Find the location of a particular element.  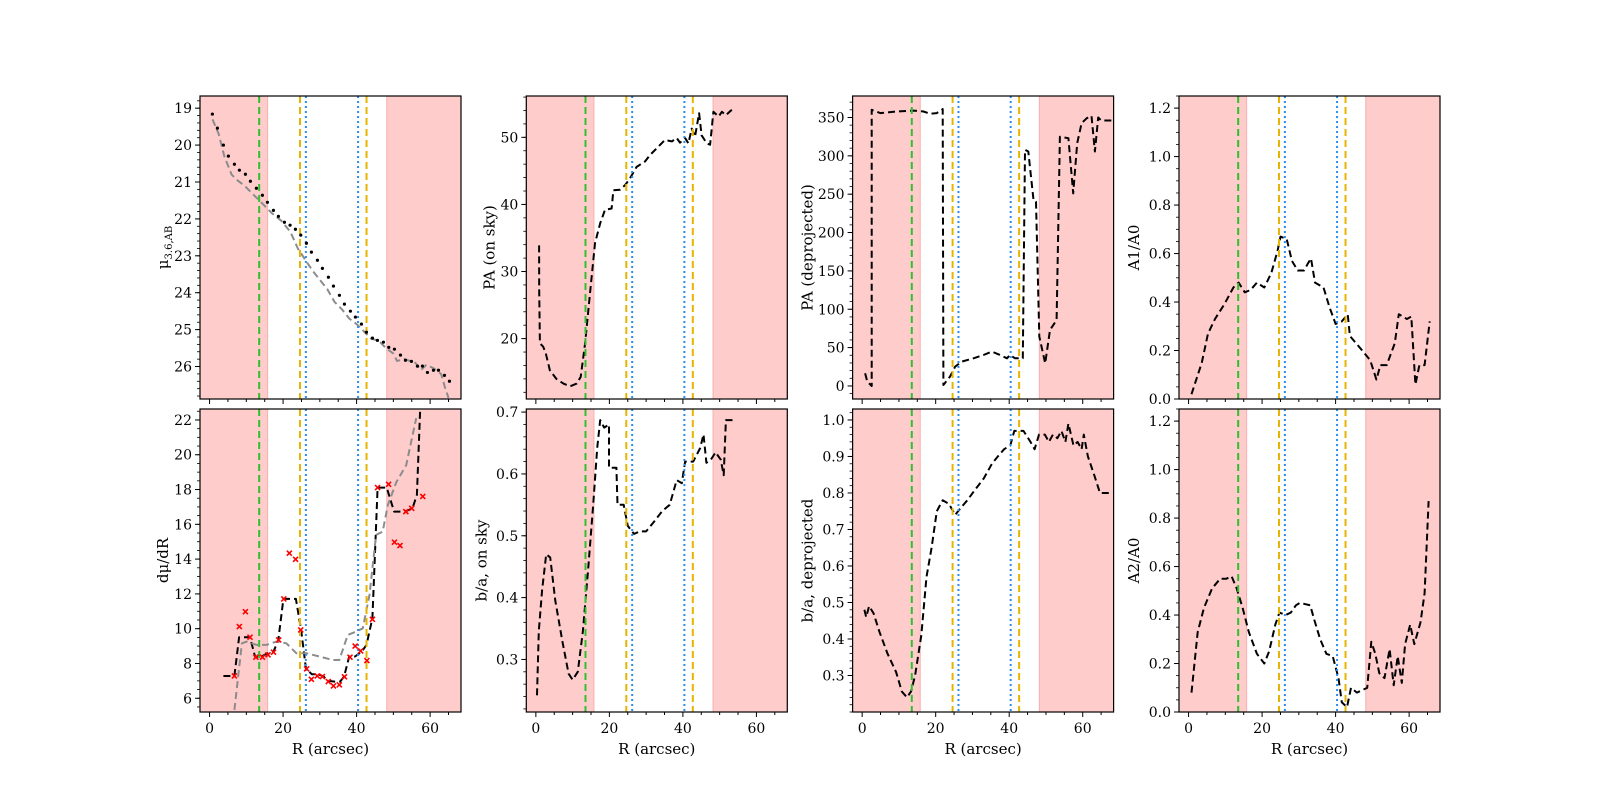

series-model is located at coordinates (325, 564).